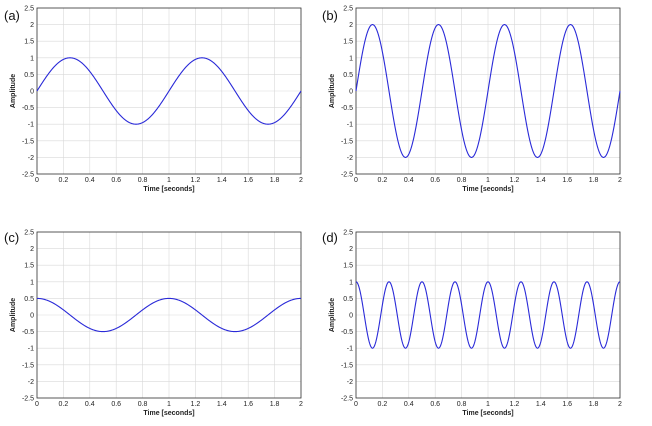 The image size is (652, 426). Describe the element at coordinates (12, 15) in the screenshot. I see `panel-label-a: (a)` at that location.